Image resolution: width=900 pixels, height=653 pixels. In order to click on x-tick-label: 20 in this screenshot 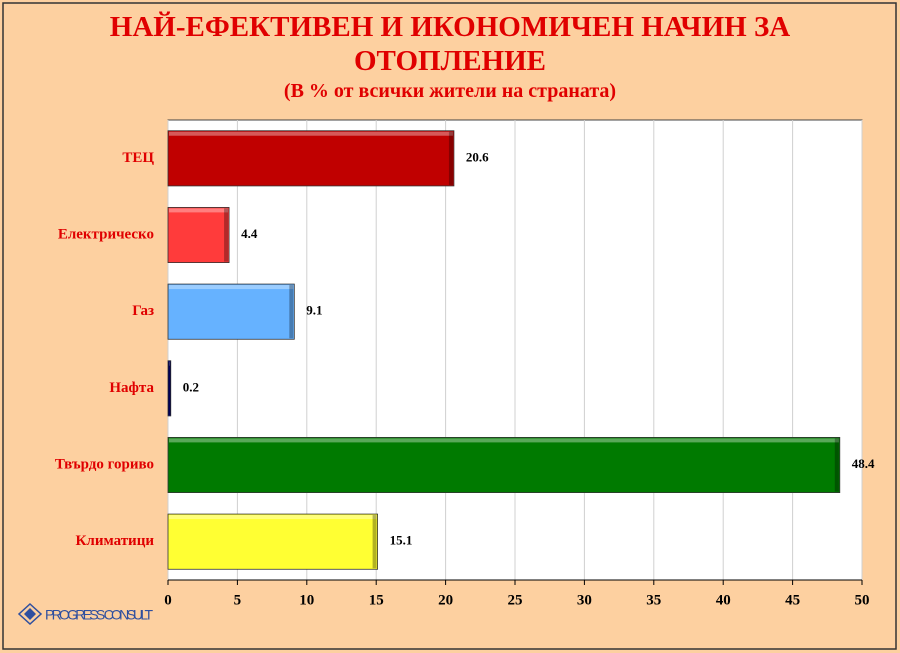, I will do `click(445, 600)`.